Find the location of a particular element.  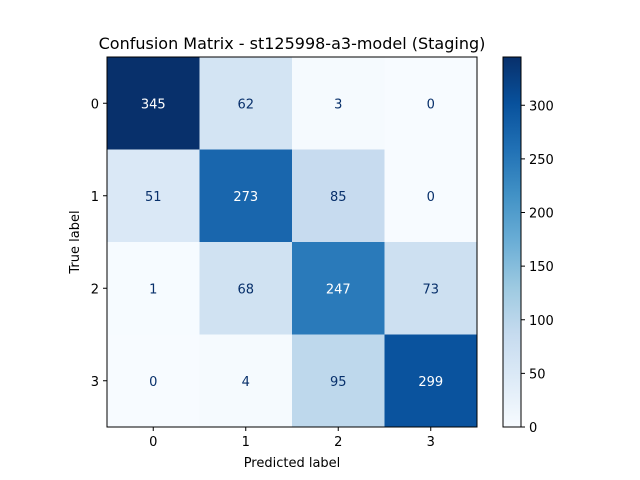

colorbar-tick-label: 250 is located at coordinates (541, 160).